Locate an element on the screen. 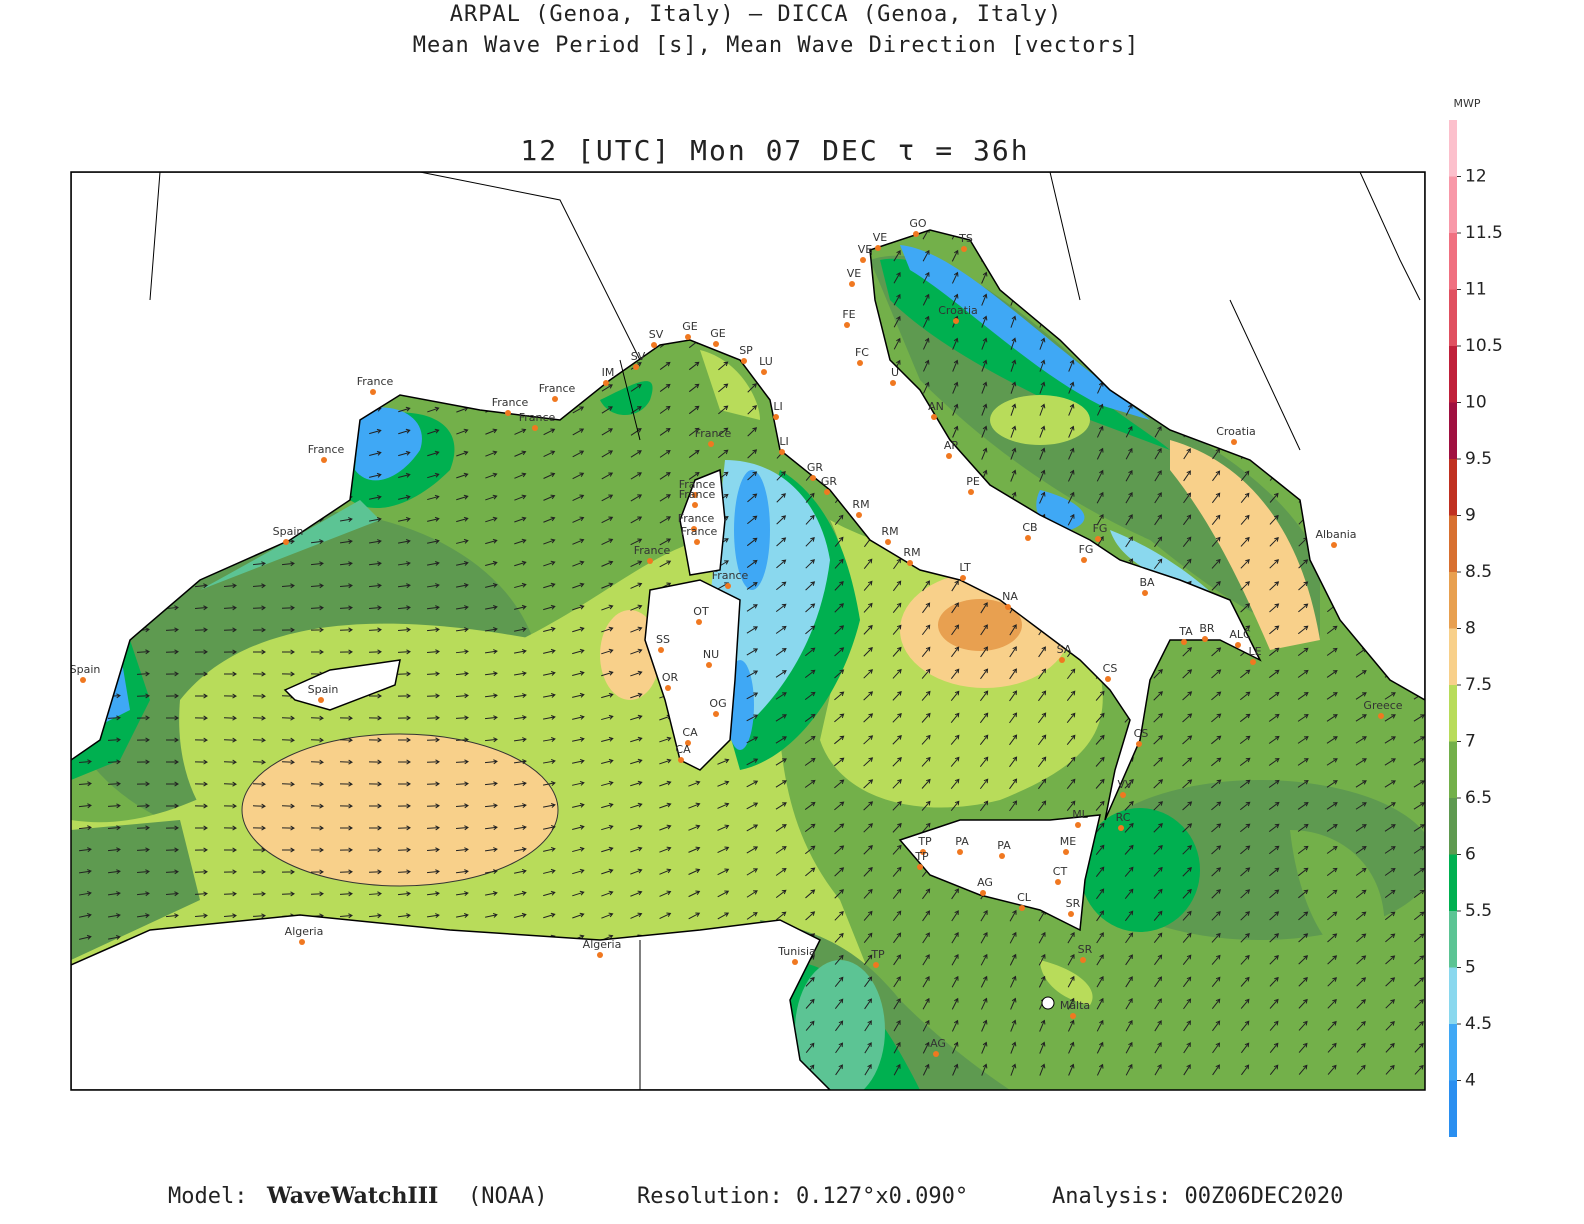  station-label: SA is located at coordinates (1064, 649).